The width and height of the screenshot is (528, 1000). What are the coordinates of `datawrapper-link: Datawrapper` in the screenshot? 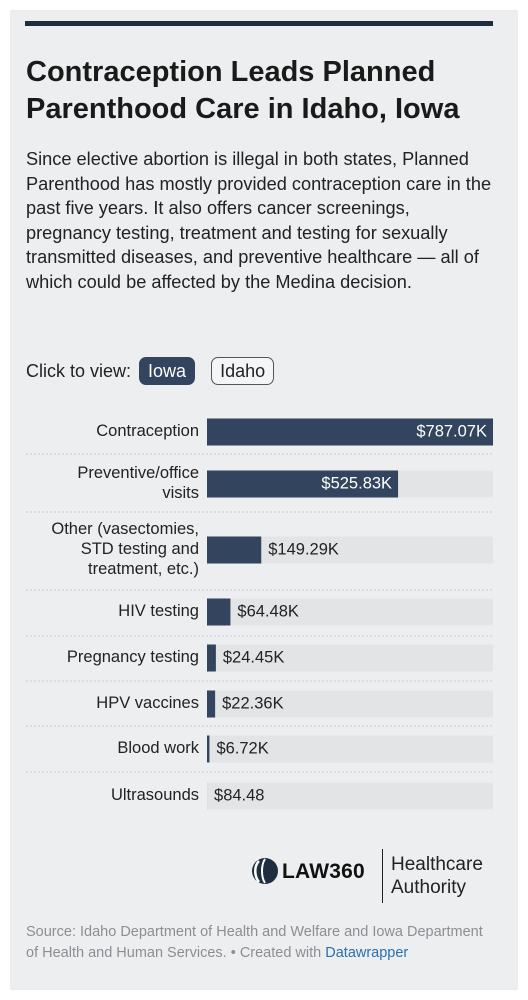 It's located at (367, 953).